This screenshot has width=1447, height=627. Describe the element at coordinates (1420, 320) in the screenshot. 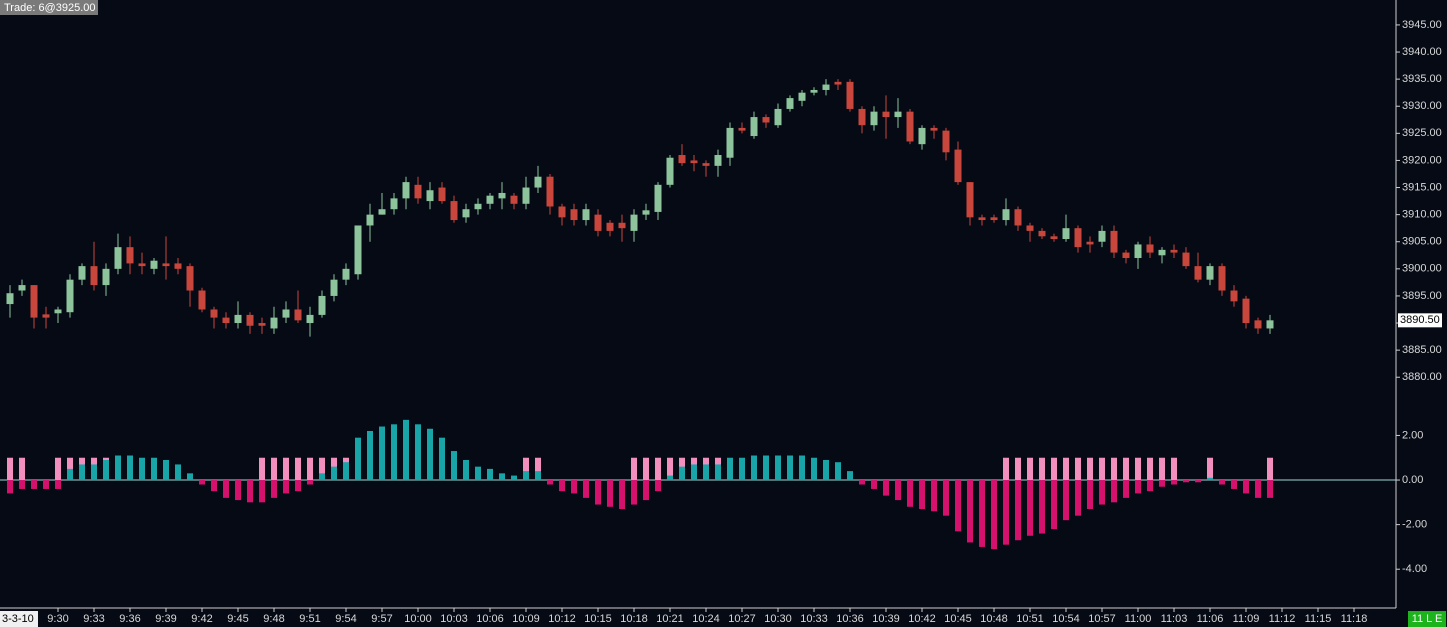

I see `last-price-label: 3890.50` at that location.